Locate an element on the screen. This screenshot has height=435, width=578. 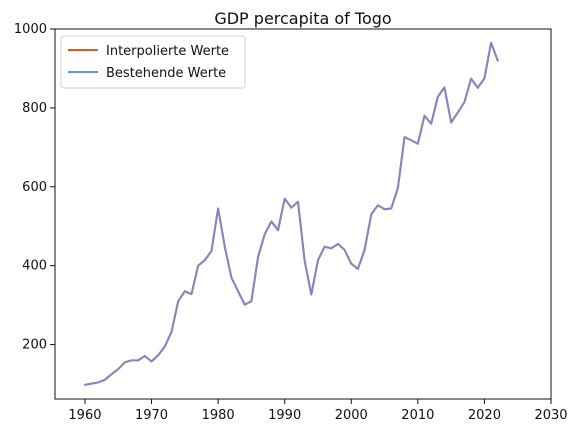
x-tick-label: 2010 is located at coordinates (417, 415).